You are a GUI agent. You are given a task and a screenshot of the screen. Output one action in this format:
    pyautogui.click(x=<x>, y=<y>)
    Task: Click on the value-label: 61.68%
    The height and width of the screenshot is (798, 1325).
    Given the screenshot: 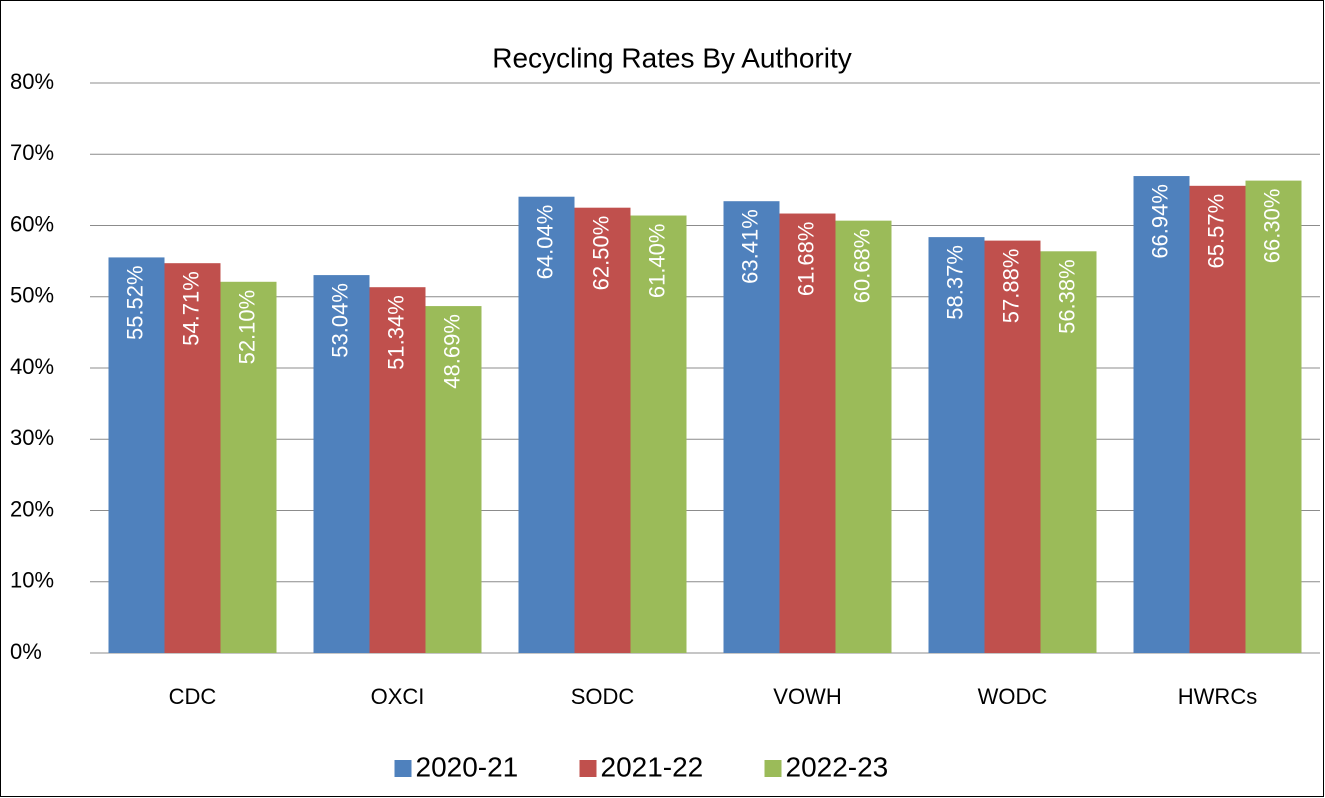 What is the action you would take?
    pyautogui.click(x=805, y=259)
    